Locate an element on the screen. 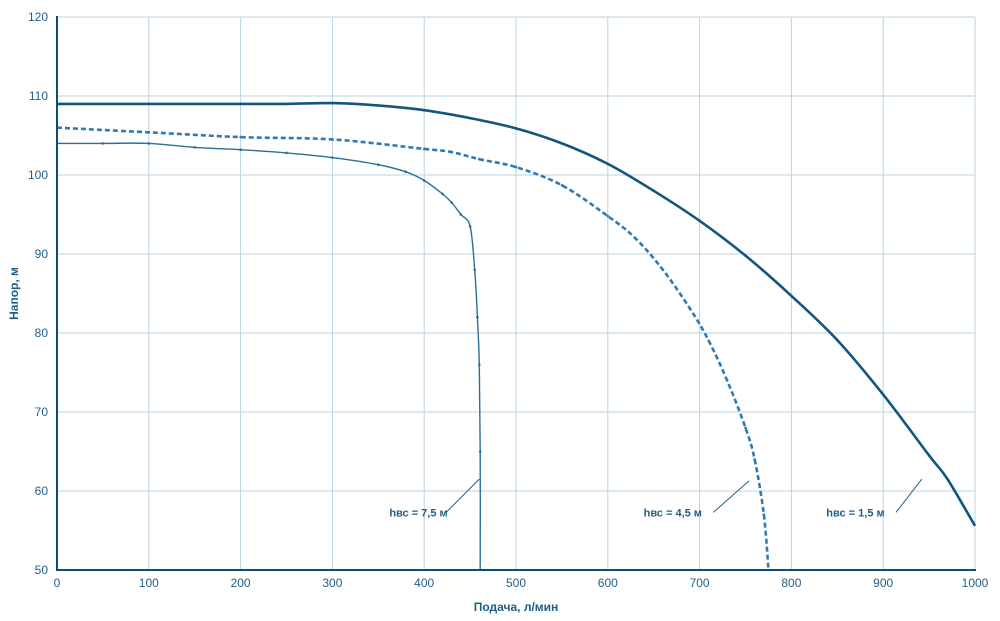 This screenshot has height=621, width=1000. x-tick-label: 700 is located at coordinates (700, 583).